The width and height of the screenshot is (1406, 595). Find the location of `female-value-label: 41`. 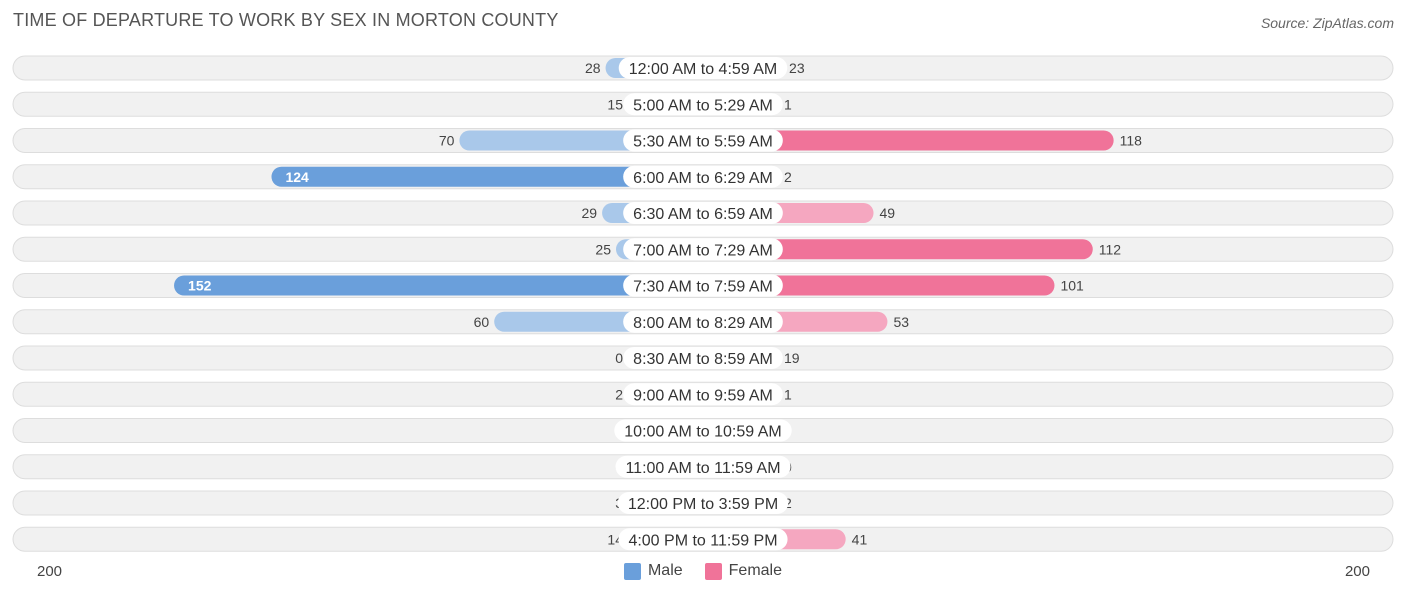

female-value-label: 41 is located at coordinates (860, 539).